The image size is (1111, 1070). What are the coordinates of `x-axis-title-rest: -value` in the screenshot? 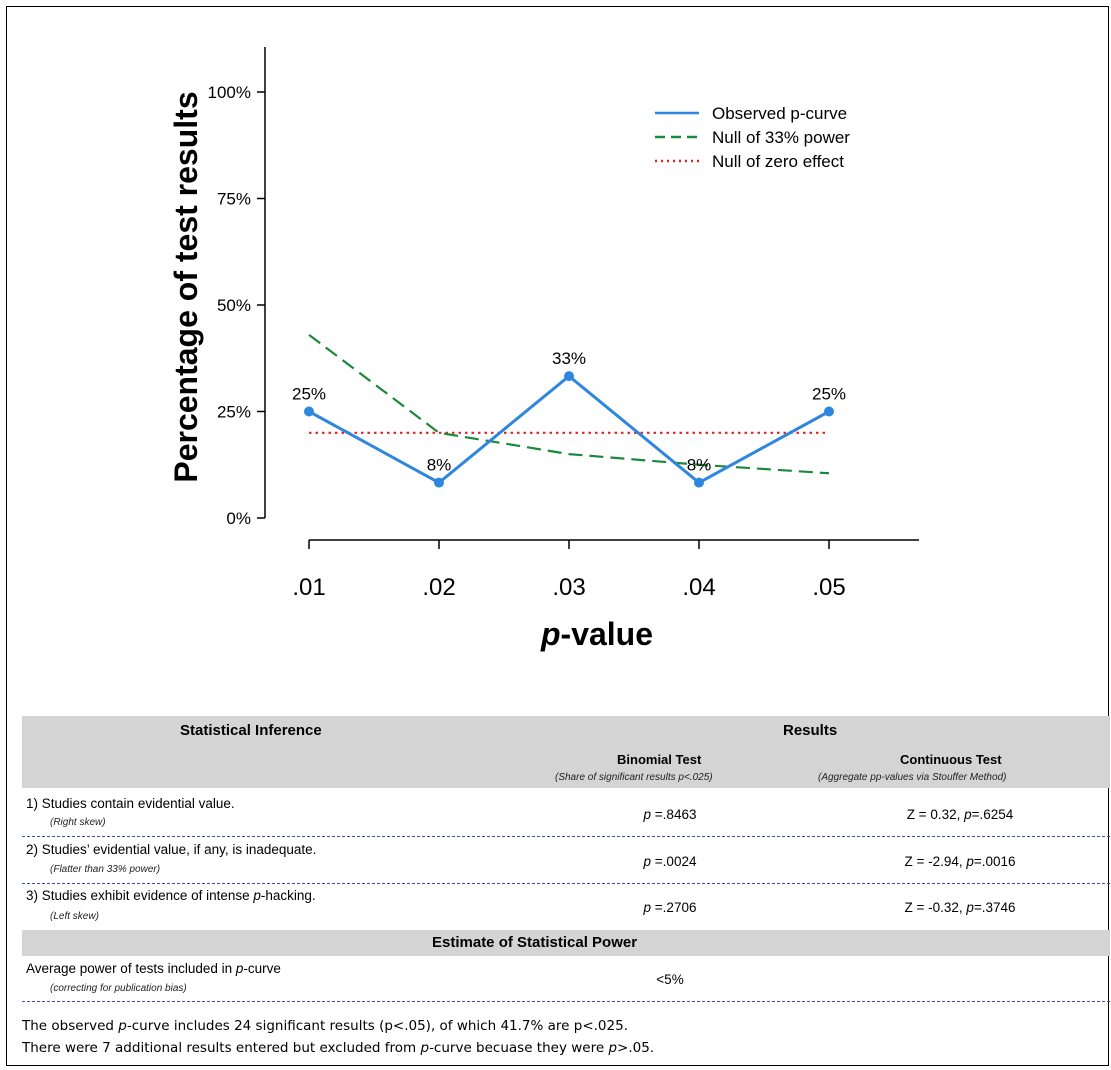 It's located at (607, 634).